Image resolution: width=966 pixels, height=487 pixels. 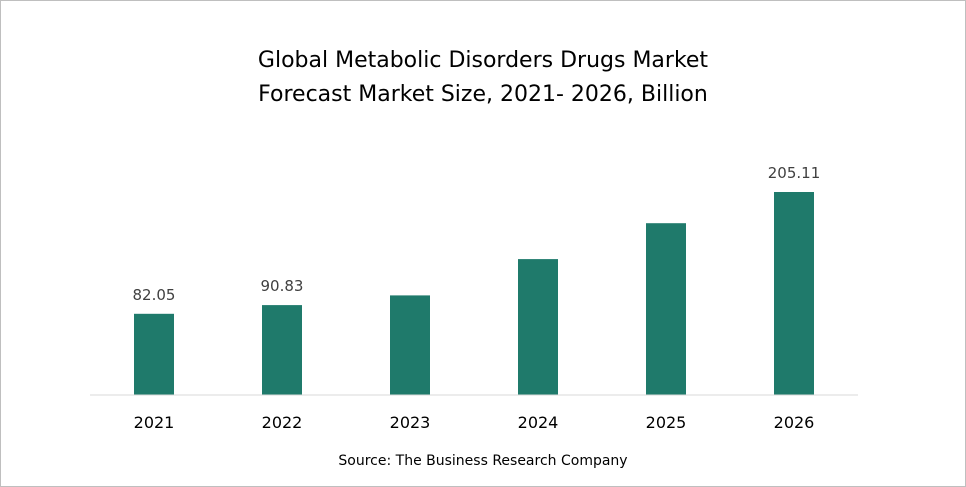 What do you see at coordinates (794, 173) in the screenshot?
I see `data-label-2026: 205.11` at bounding box center [794, 173].